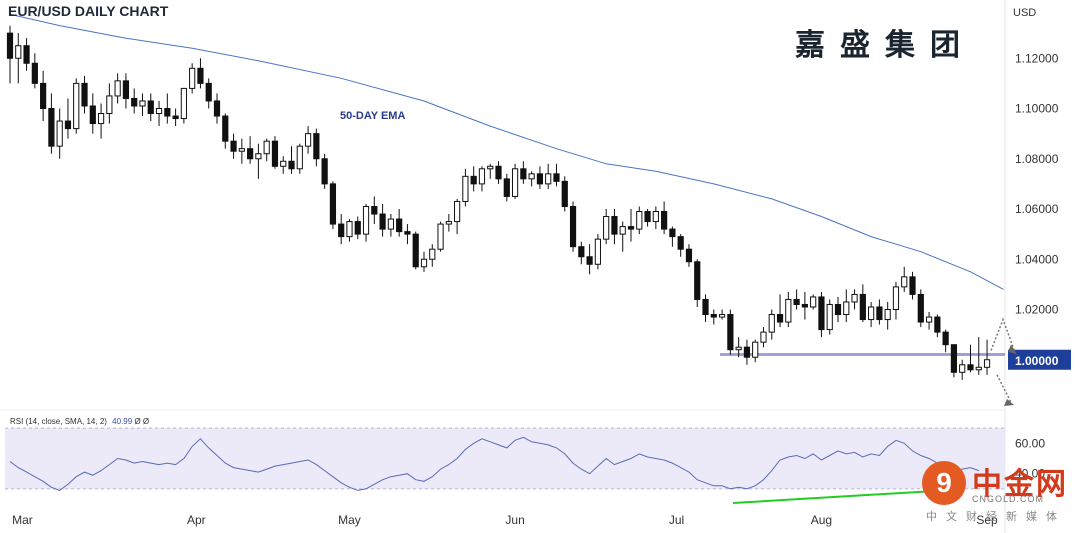  Describe the element at coordinates (142, 421) in the screenshot. I see `rsi-legend-extra: Ø Ø` at that location.